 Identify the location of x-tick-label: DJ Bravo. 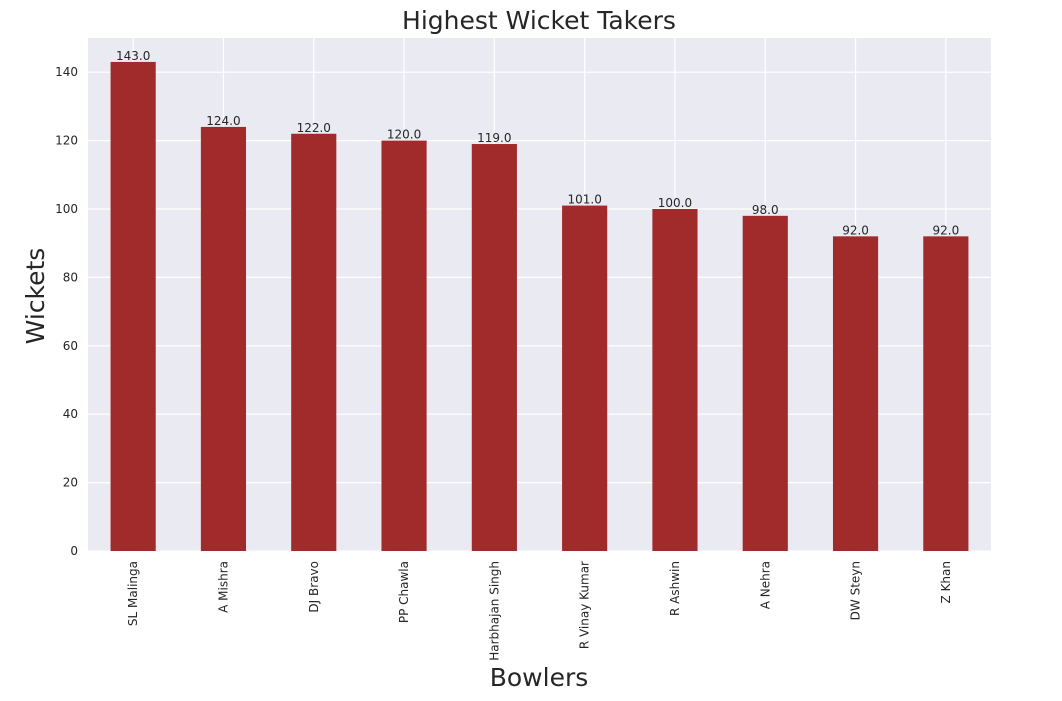
(314, 587).